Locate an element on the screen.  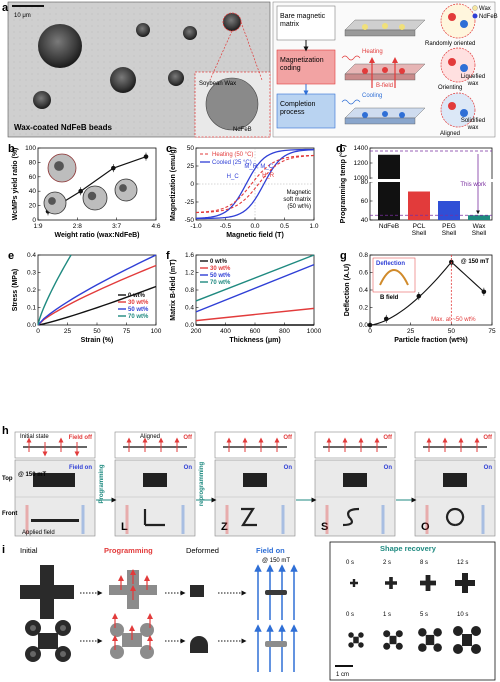
panel-h-label: h is located at coordinates (5, 431).